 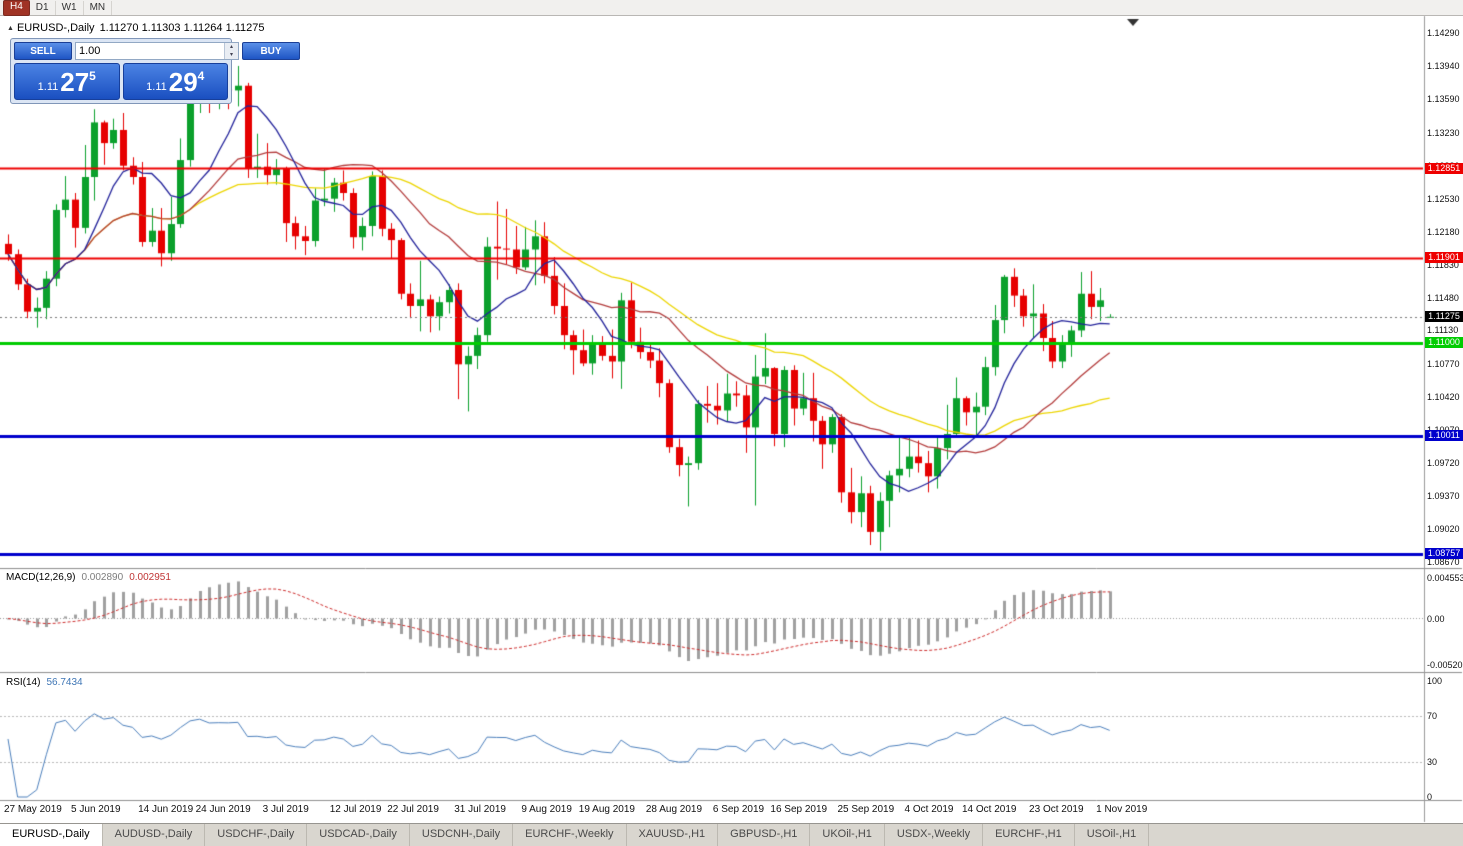 What do you see at coordinates (154, 835) in the screenshot?
I see `chart-tab: AUDUSD-,Daily` at bounding box center [154, 835].